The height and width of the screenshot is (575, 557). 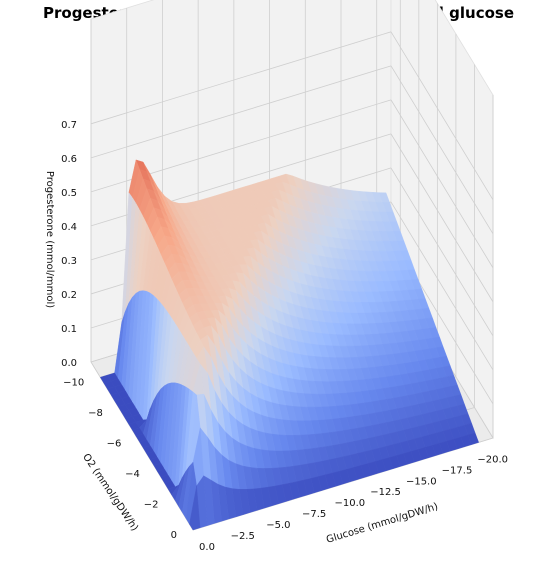 I want to click on x-tick-label: −10.0, so click(x=350, y=503).